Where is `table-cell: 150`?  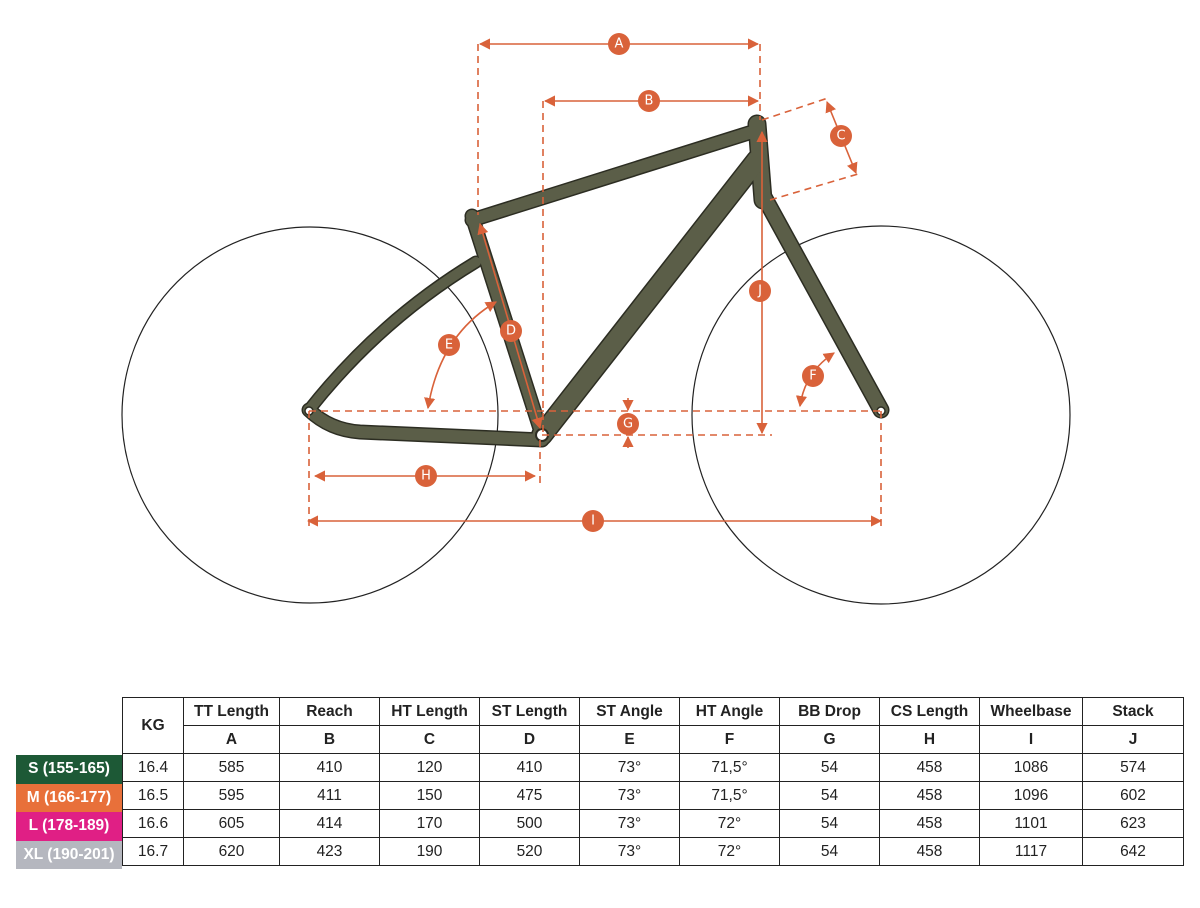
table-cell: 150 is located at coordinates (429, 795).